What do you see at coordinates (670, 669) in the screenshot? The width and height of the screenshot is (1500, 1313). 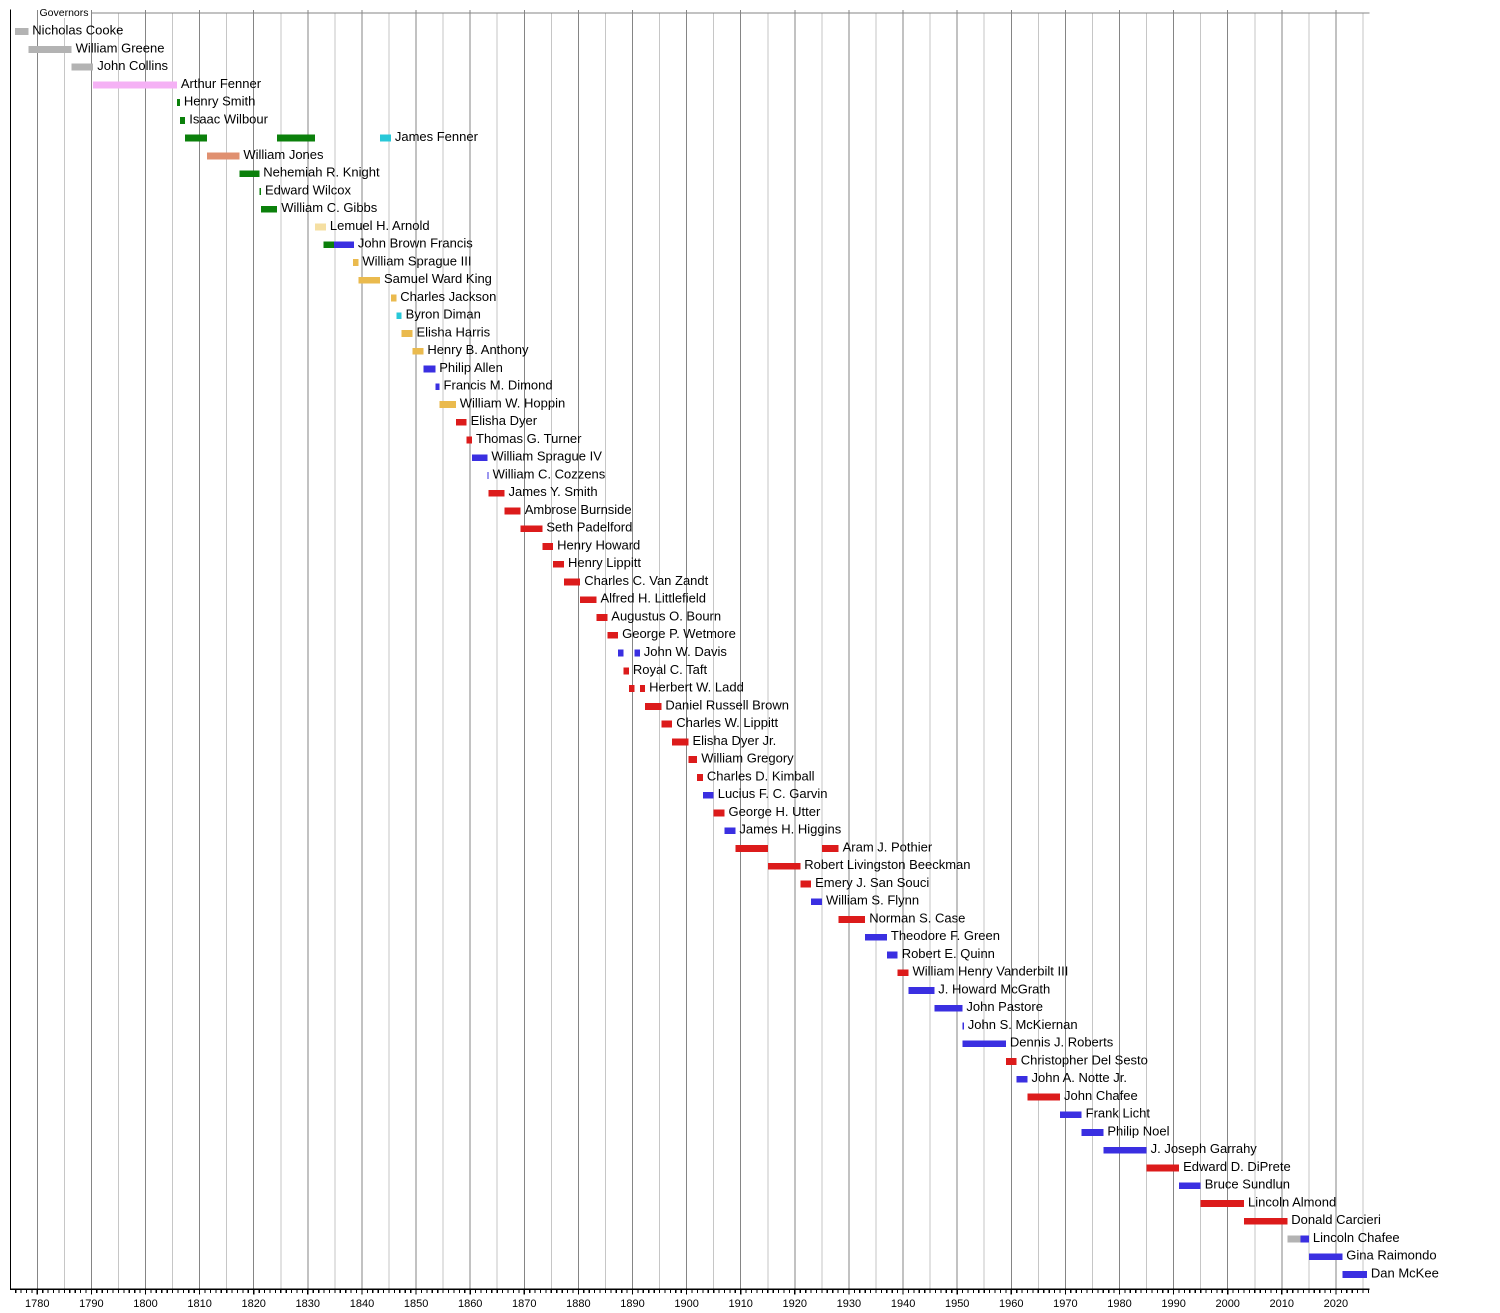 I see `svg-text: Royal C. Taft` at bounding box center [670, 669].